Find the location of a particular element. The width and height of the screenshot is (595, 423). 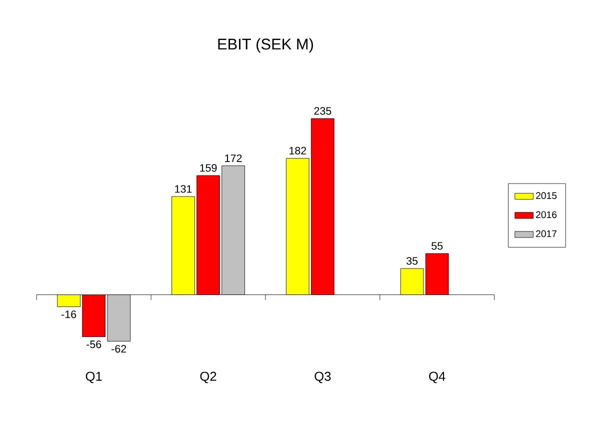

data-label: 131 is located at coordinates (183, 189).